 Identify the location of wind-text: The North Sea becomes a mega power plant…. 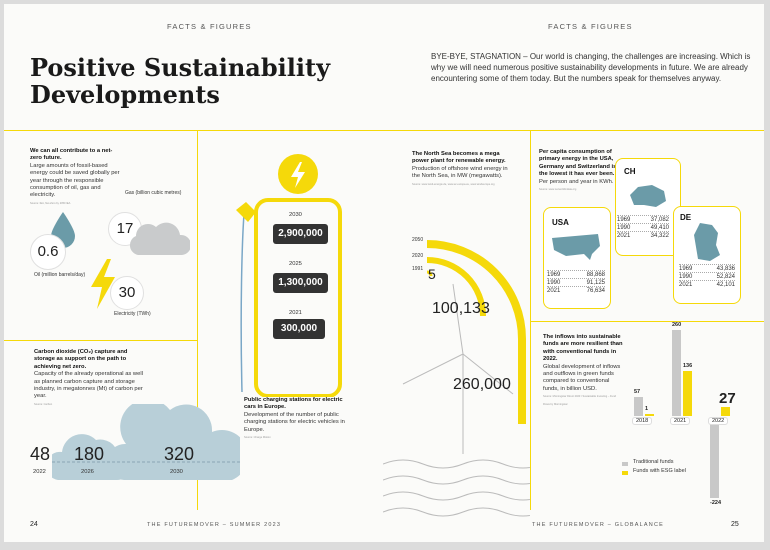
(460, 168).